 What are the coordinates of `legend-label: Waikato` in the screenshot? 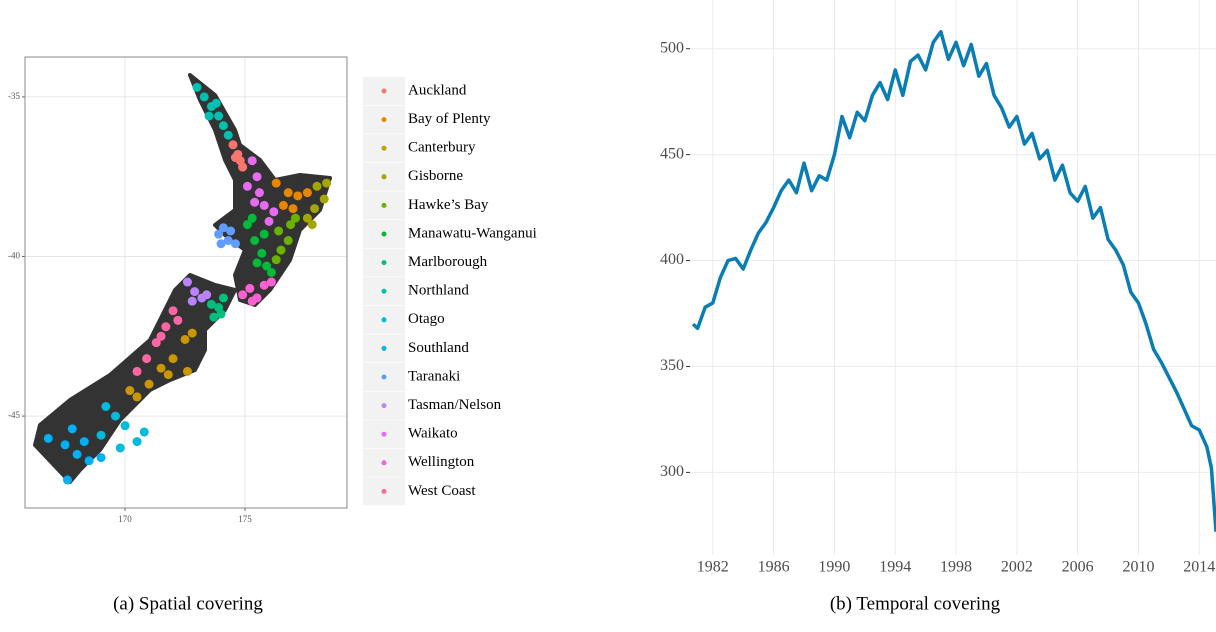 It's located at (433, 434).